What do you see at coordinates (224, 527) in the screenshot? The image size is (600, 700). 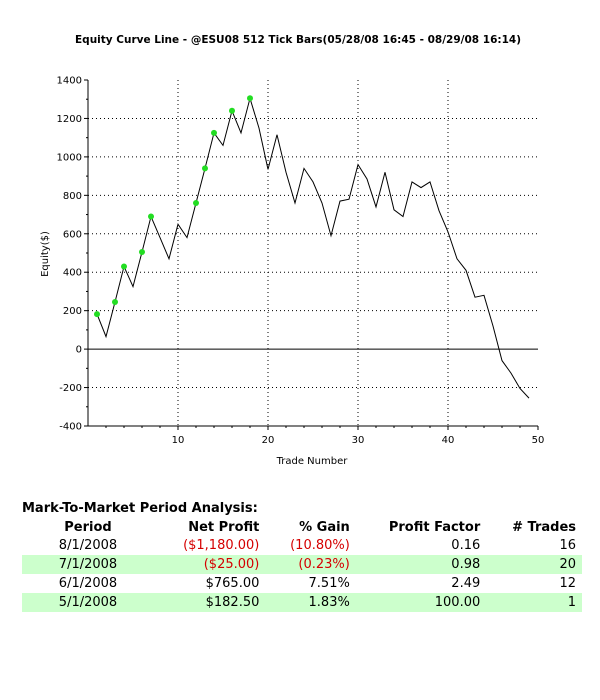 I see `header-net-profit: Net Profit` at bounding box center [224, 527].